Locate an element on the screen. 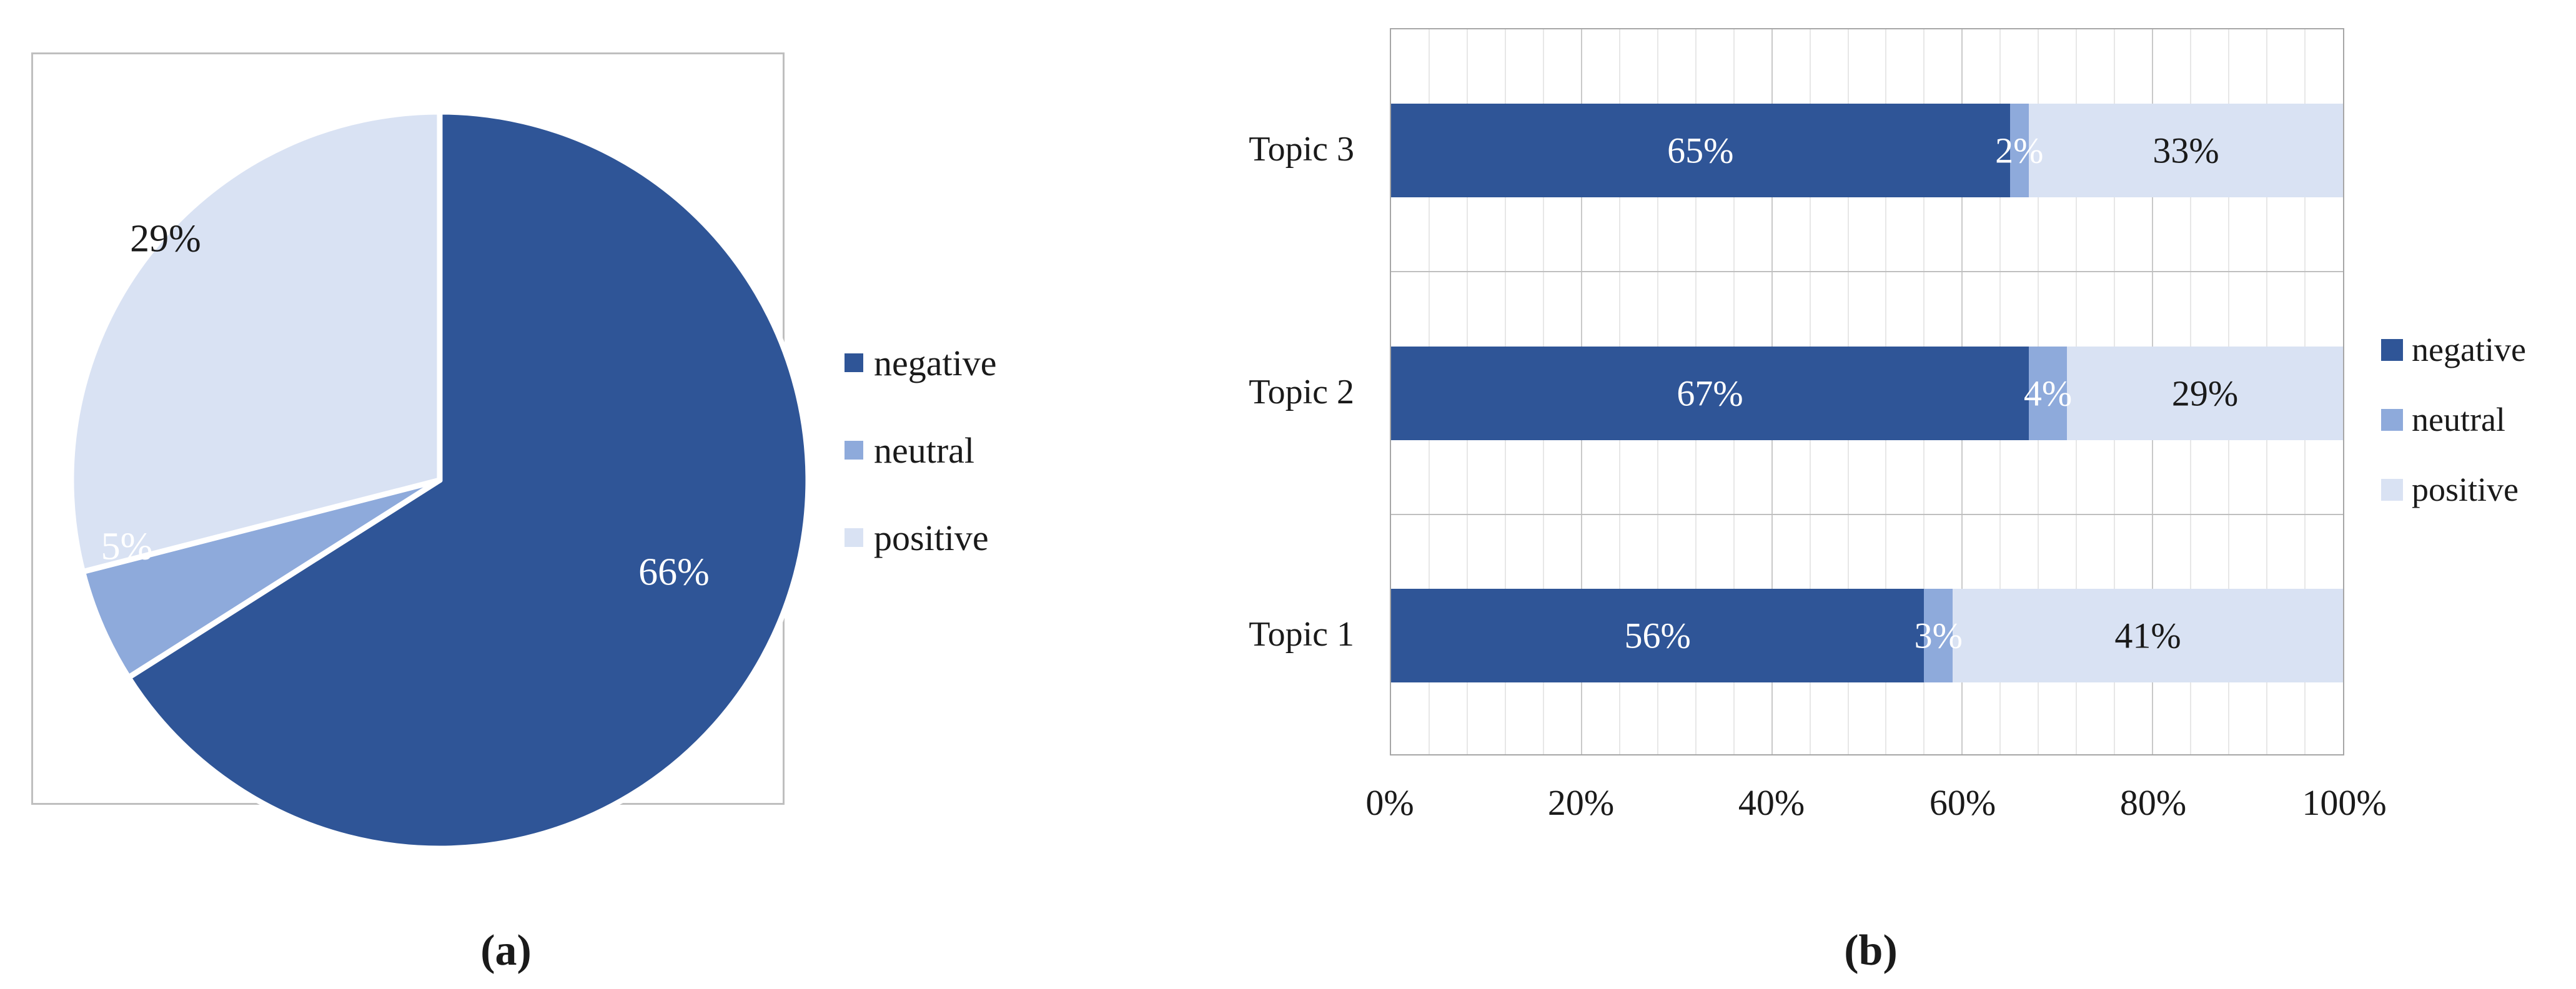 This screenshot has width=2576, height=989. category-label-topic-1: Topic 1 is located at coordinates (1301, 634).